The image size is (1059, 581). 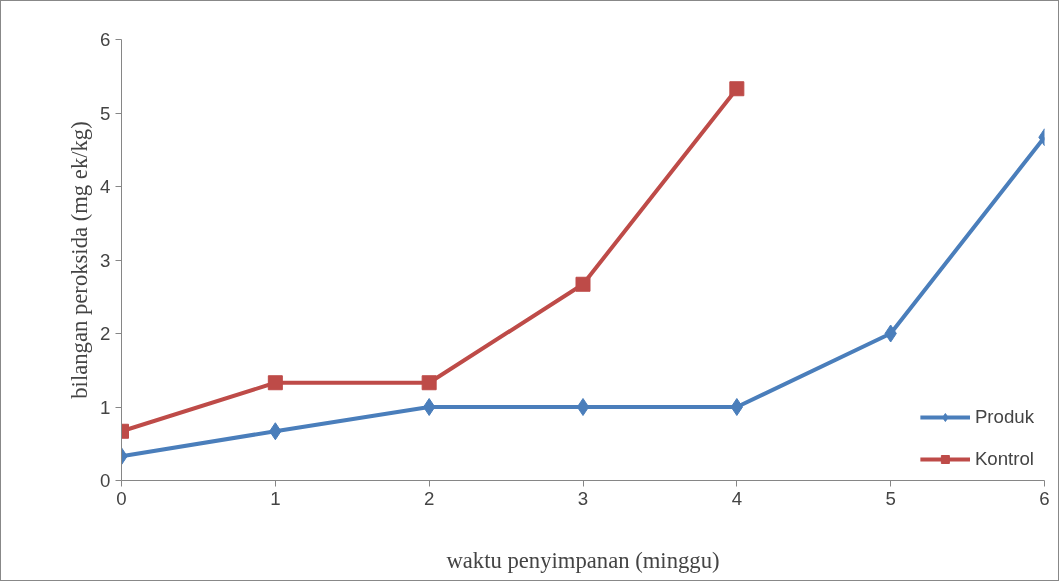 What do you see at coordinates (275, 498) in the screenshot?
I see `x-tick-label: 1` at bounding box center [275, 498].